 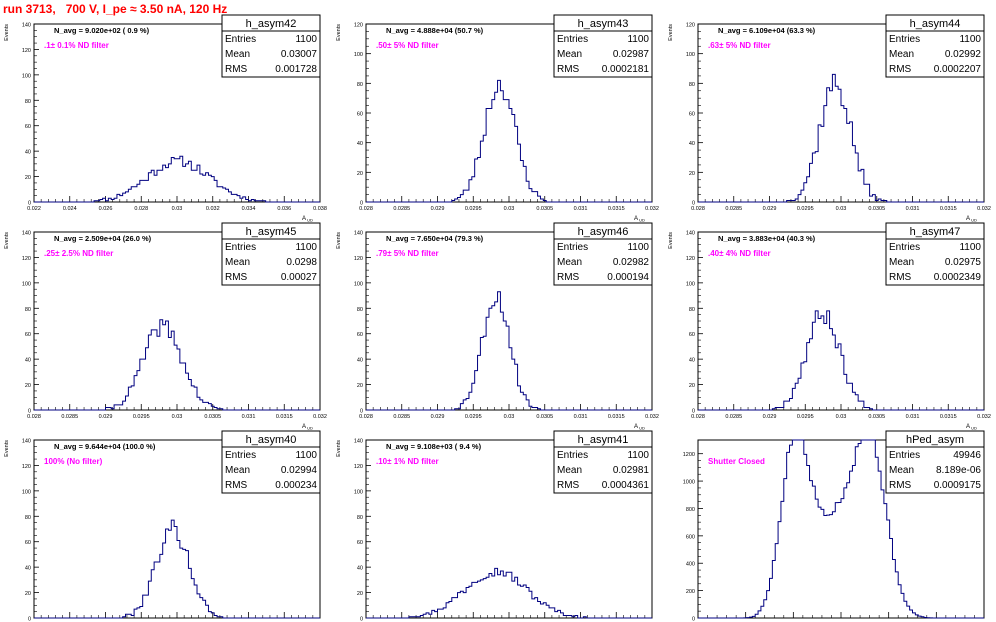 I want to click on y-tick-label: 400, so click(x=690, y=565).